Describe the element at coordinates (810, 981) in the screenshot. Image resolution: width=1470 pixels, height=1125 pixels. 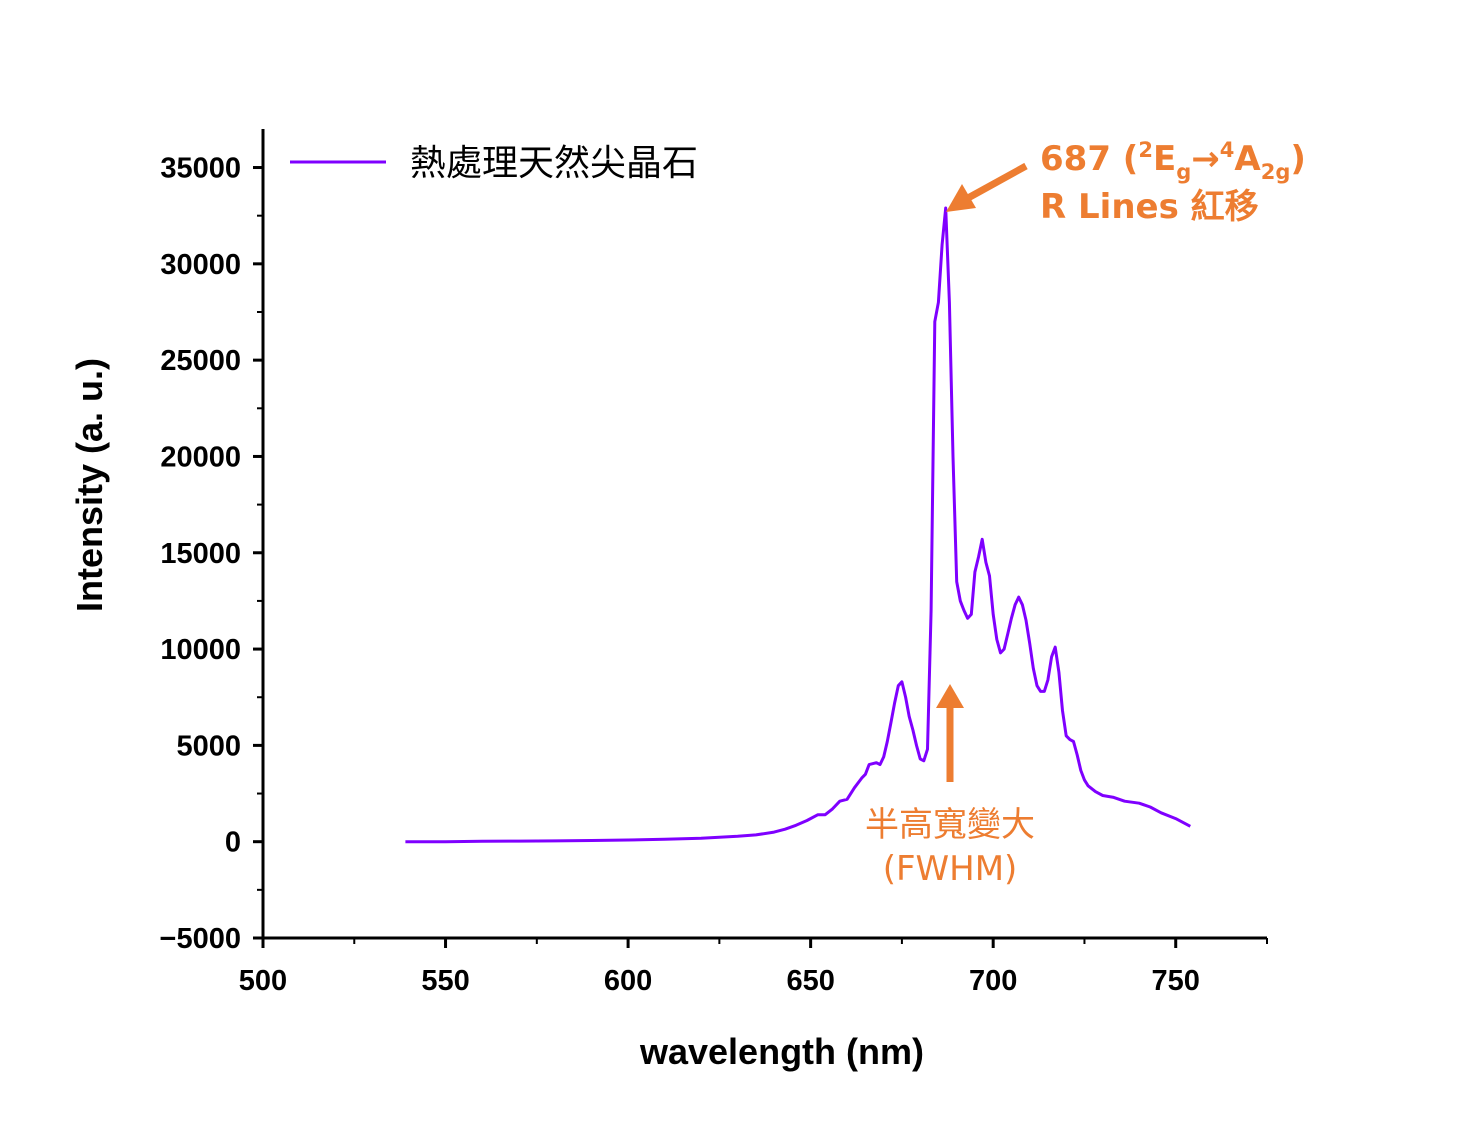
I see `x-tick-label: 650` at that location.